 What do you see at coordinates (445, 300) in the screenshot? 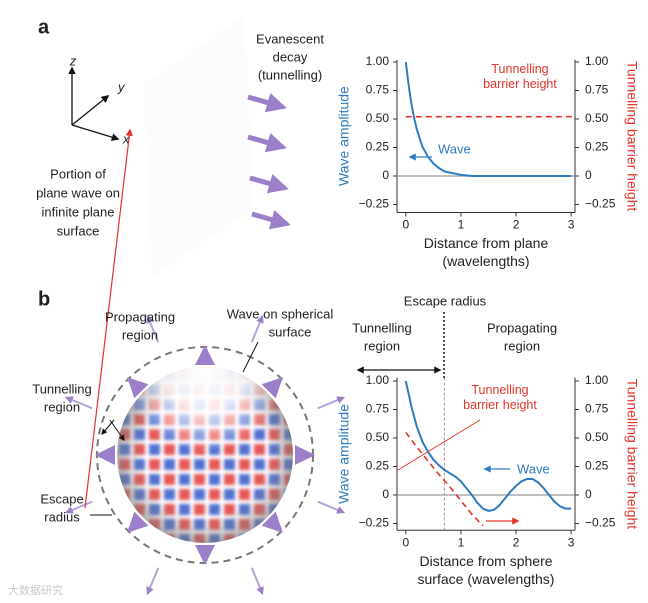
I see `annotation: Escape radius` at bounding box center [445, 300].